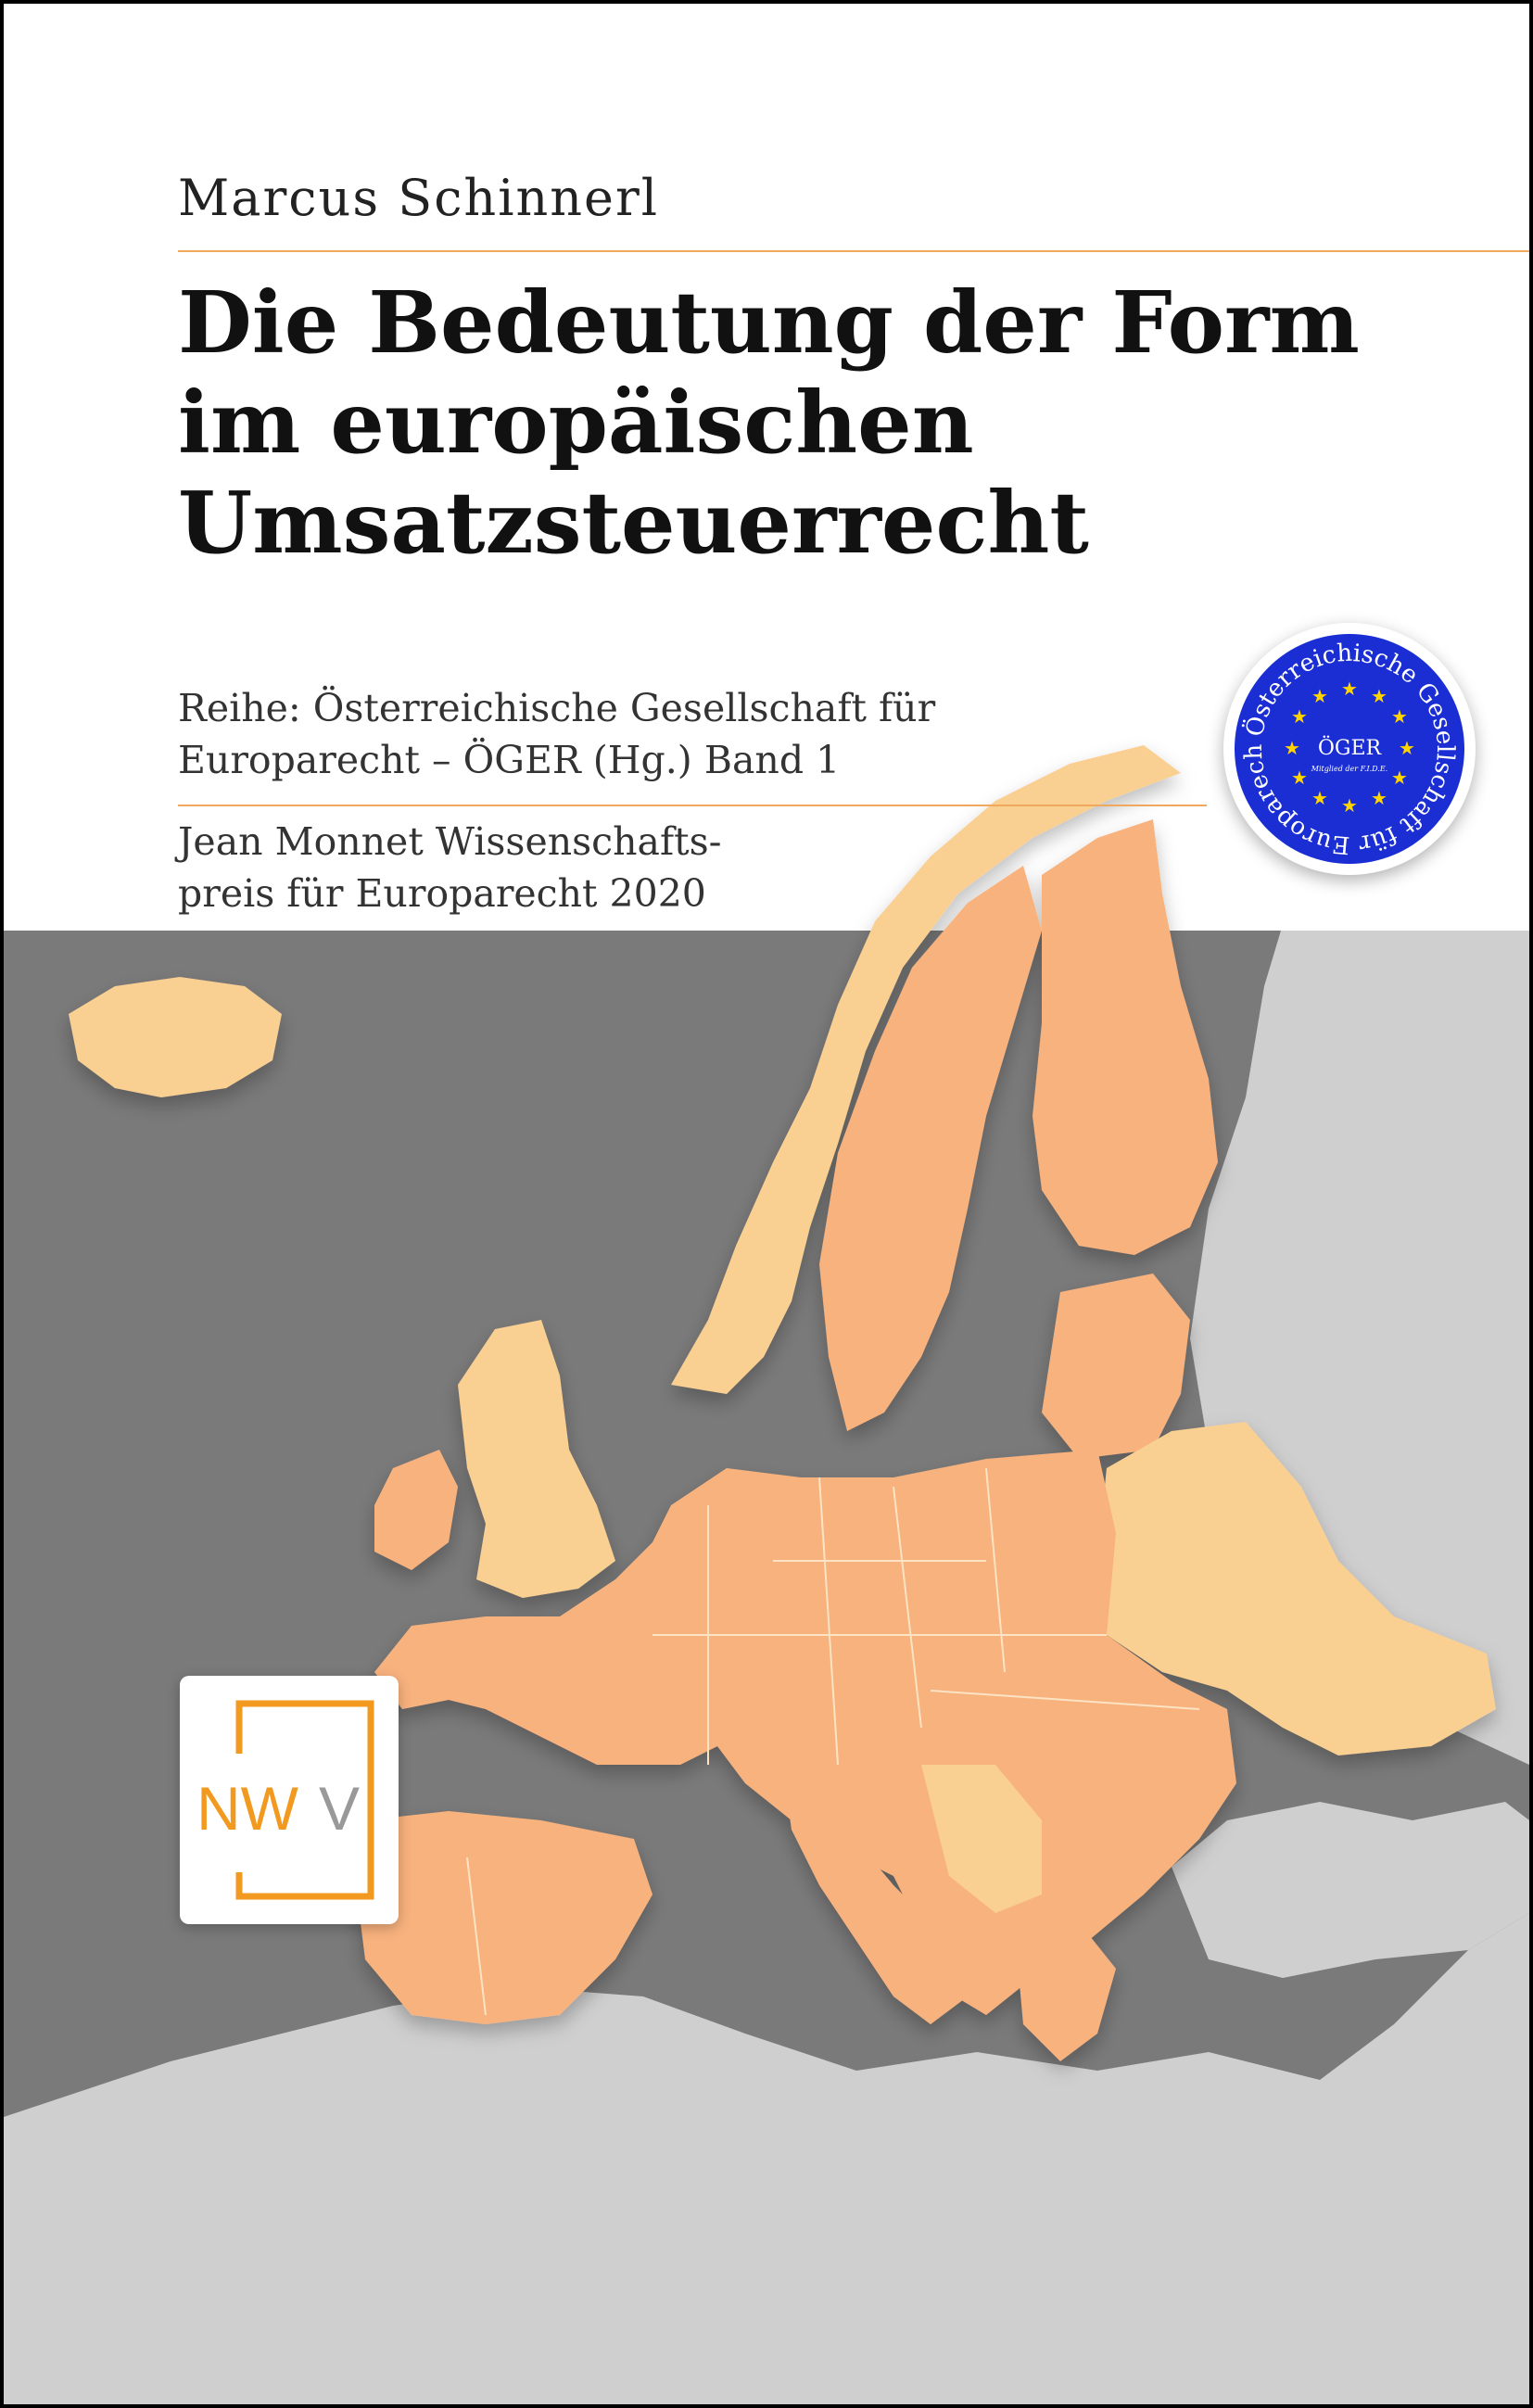 The image size is (1533, 2408). I want to click on map-sweden, so click(930, 1148).